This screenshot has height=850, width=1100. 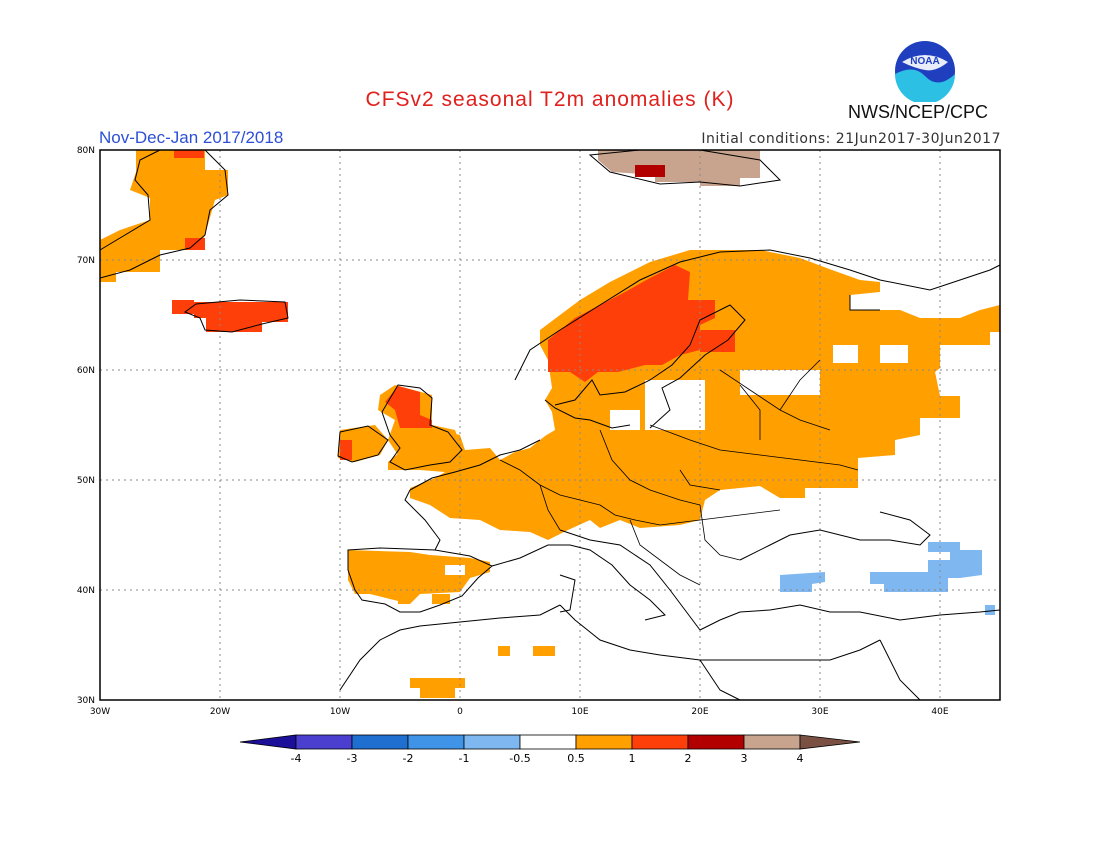 I want to click on colorbar-label: 2, so click(x=688, y=758).